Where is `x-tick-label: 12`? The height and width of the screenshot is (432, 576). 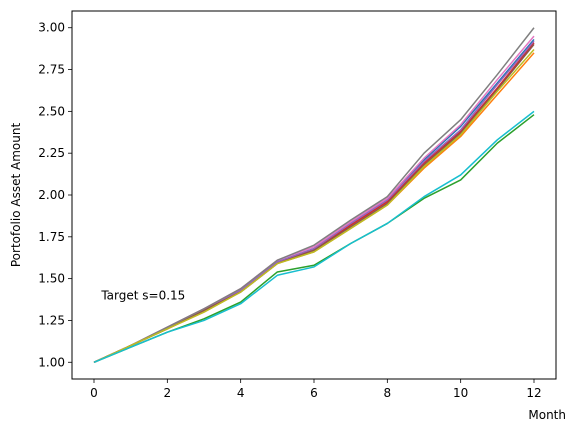
x-tick-label: 12 is located at coordinates (533, 393).